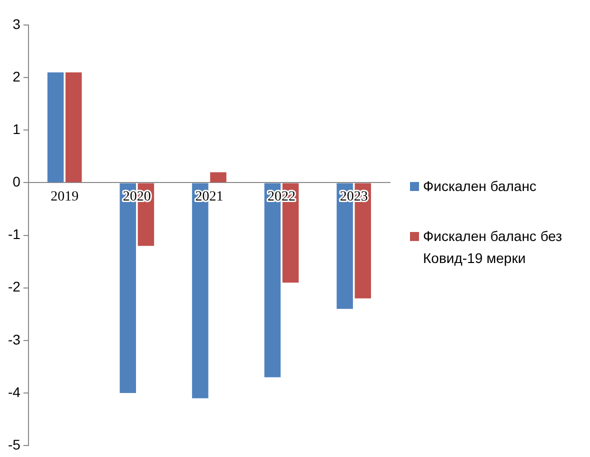 This screenshot has width=590, height=457. Describe the element at coordinates (16, 24) in the screenshot. I see `y-tick-label: 3` at that location.